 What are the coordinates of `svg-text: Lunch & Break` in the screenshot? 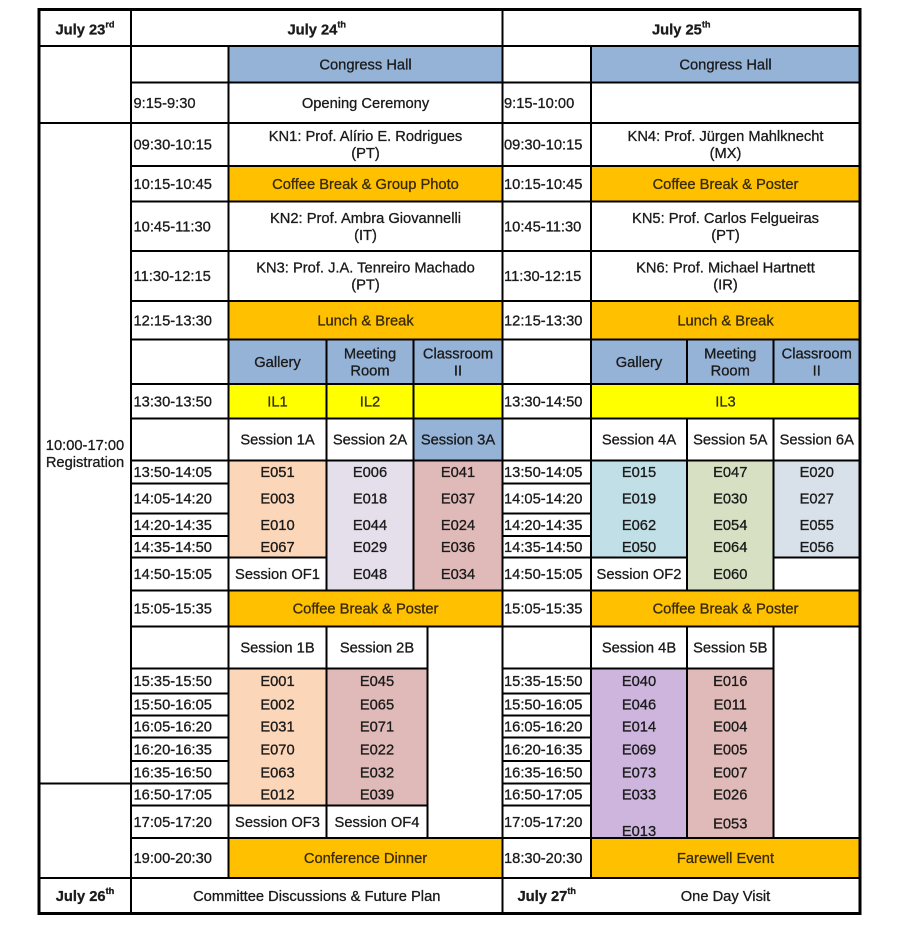 It's located at (725, 321).